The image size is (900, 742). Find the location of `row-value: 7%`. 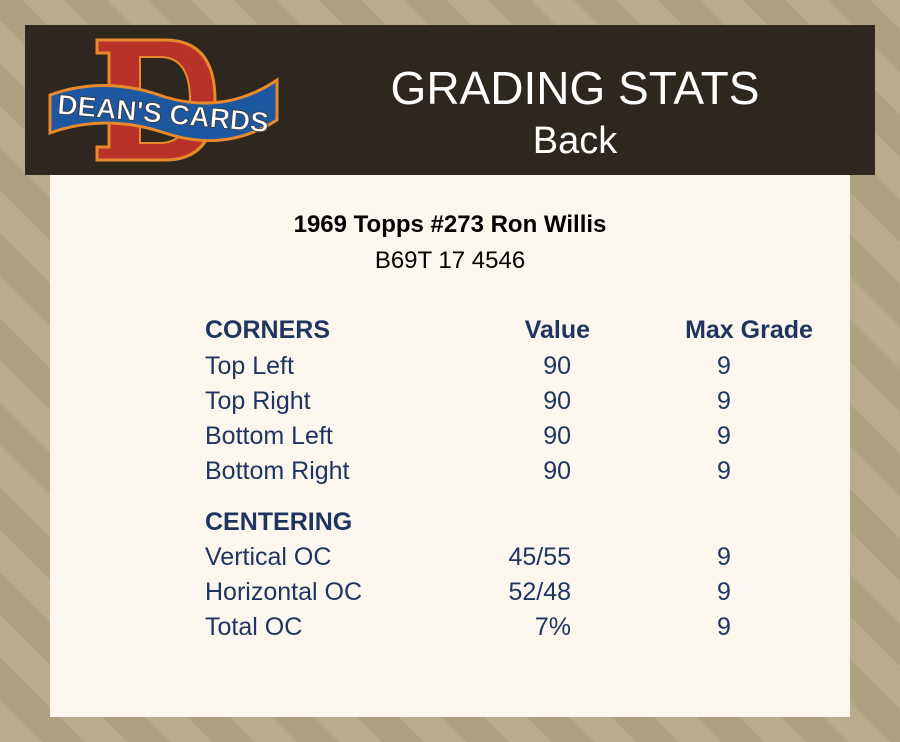

row-value: 7% is located at coordinates (552, 627).